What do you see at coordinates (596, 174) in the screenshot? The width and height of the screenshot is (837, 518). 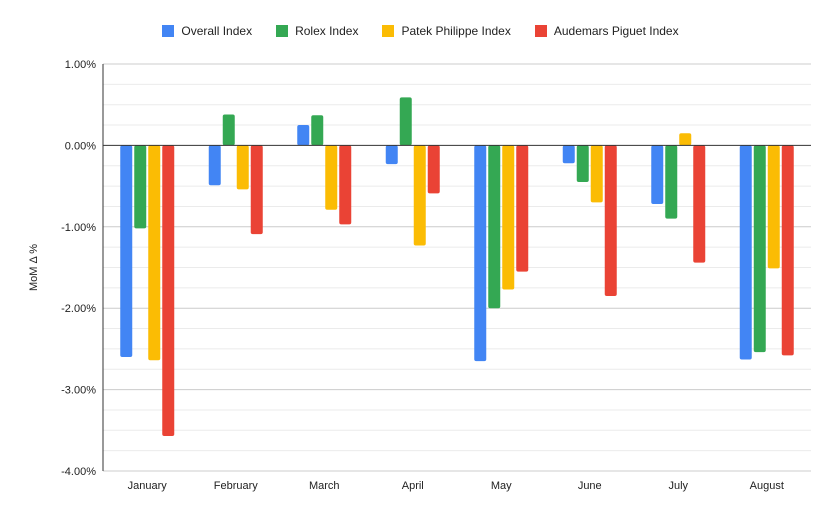 I see `bar-patek-philippe-index-june` at bounding box center [596, 174].